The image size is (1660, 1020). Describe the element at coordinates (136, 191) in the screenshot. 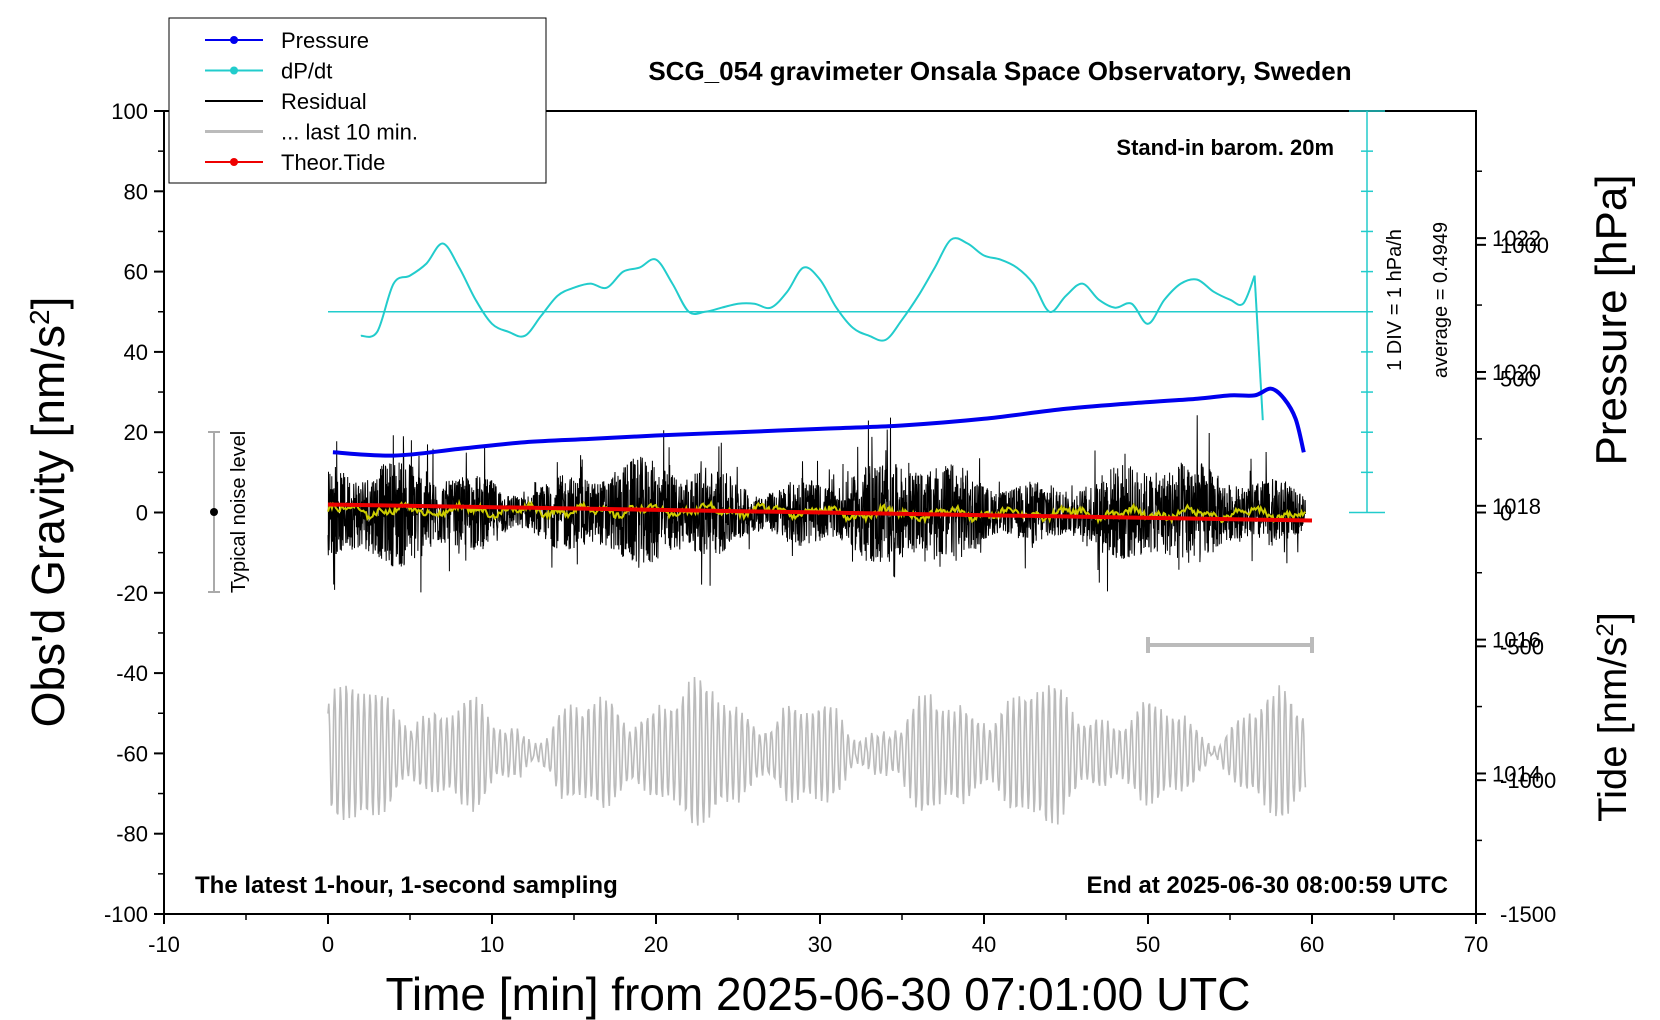

I see `y-tick-label-left: 80` at that location.